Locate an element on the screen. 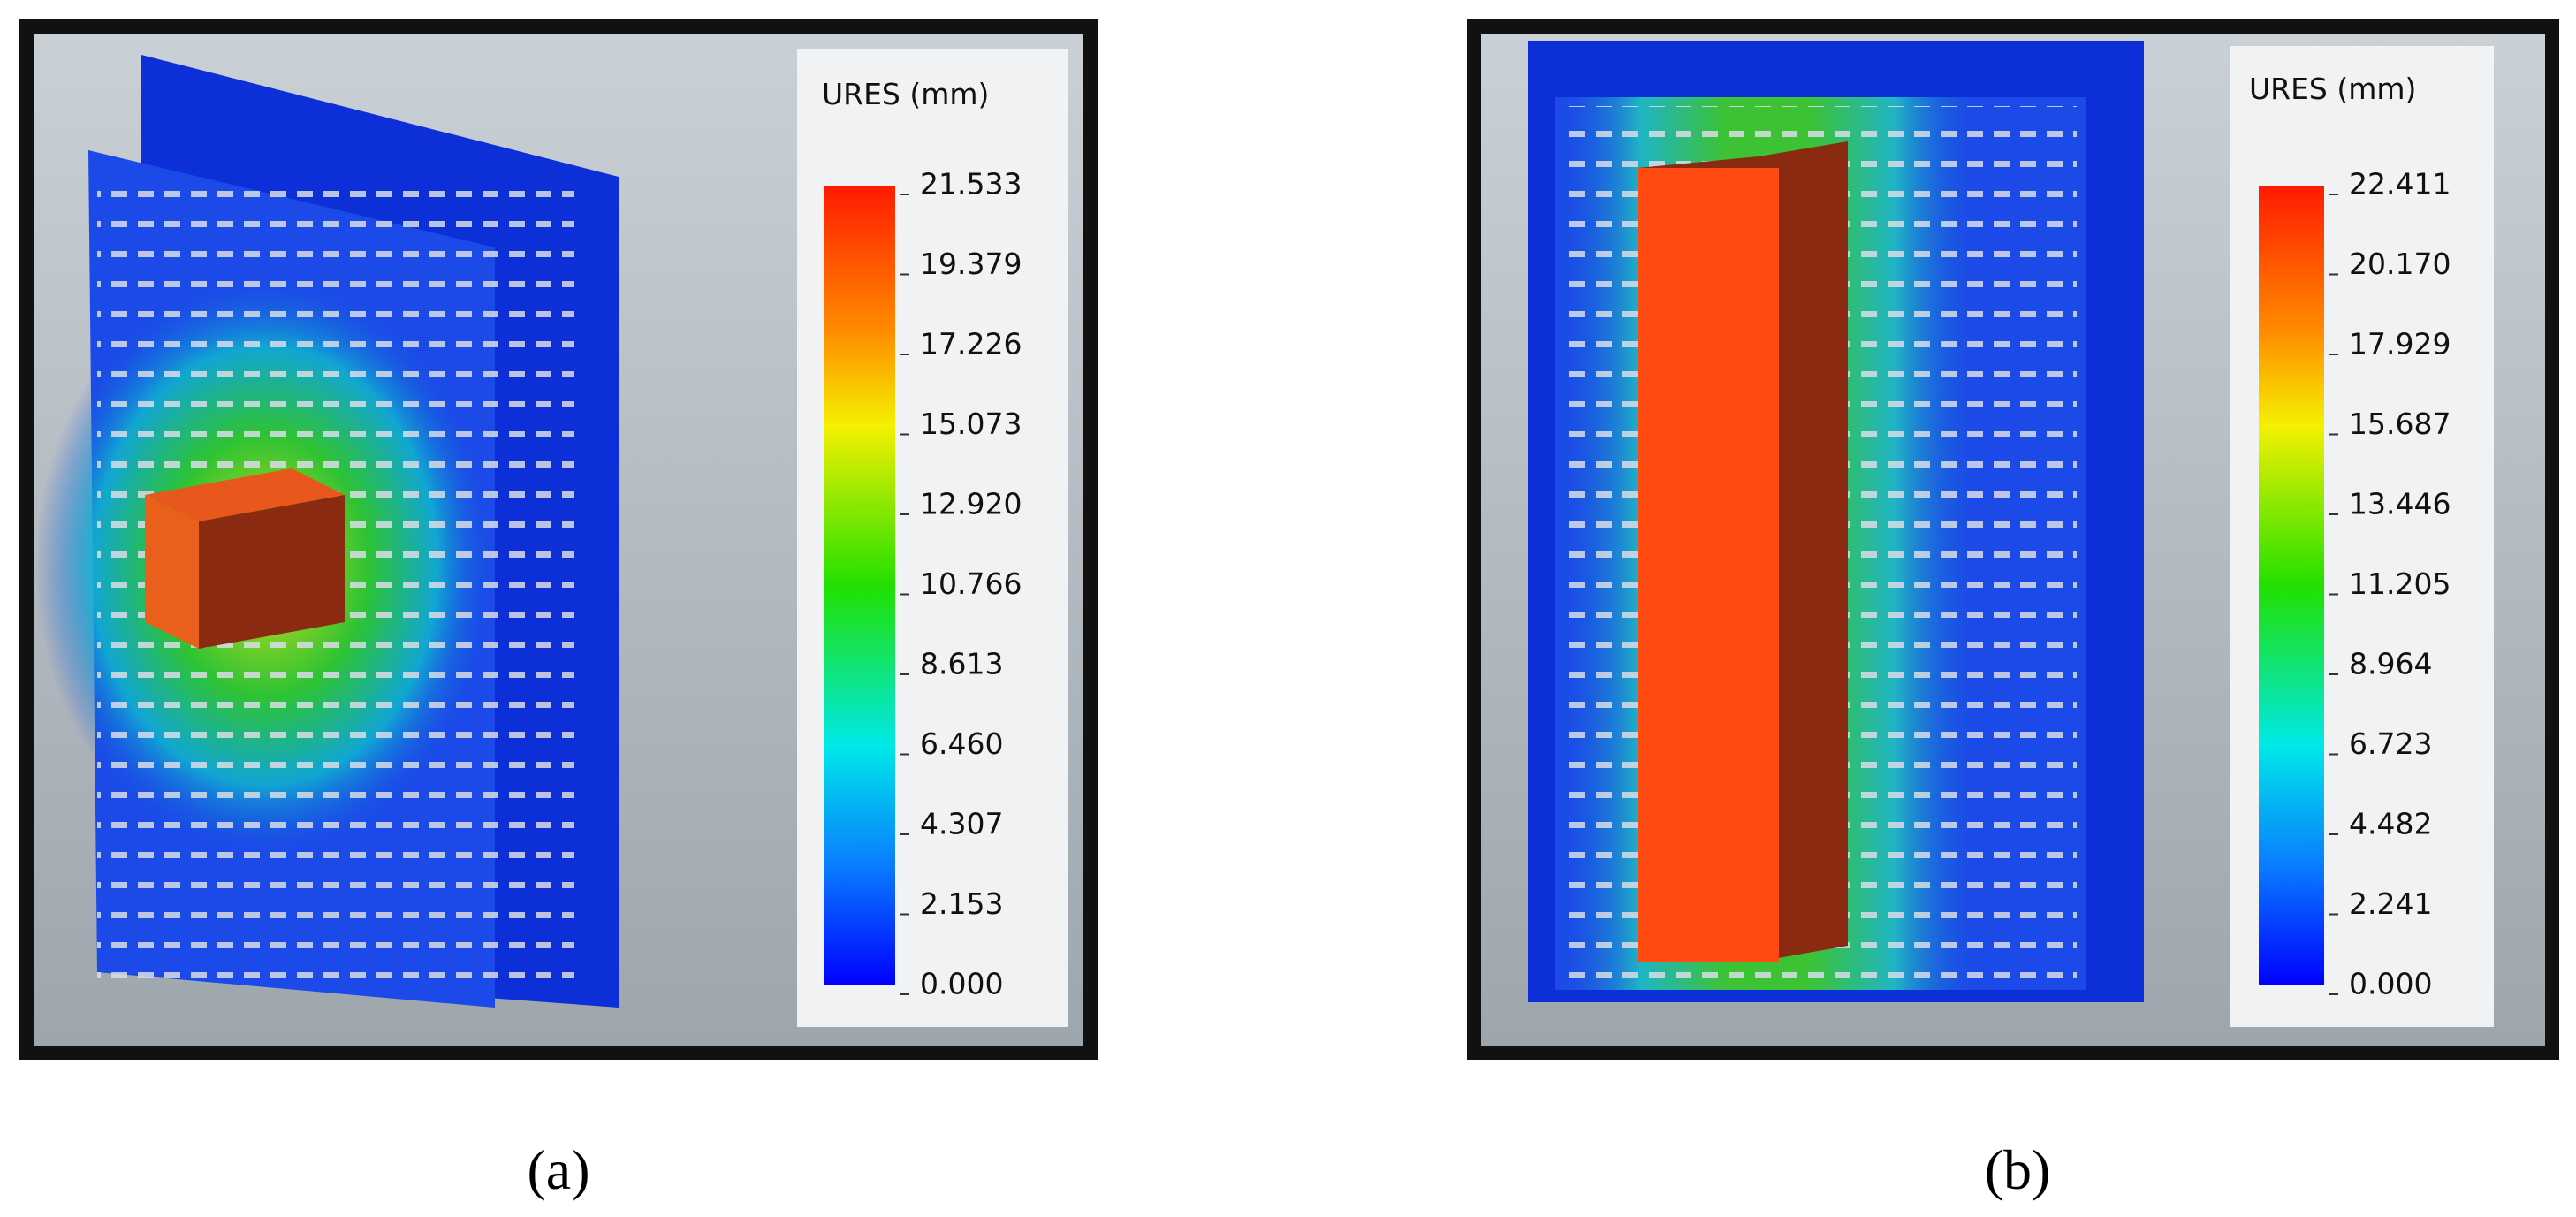  tick-label: 6.723 is located at coordinates (2390, 743).